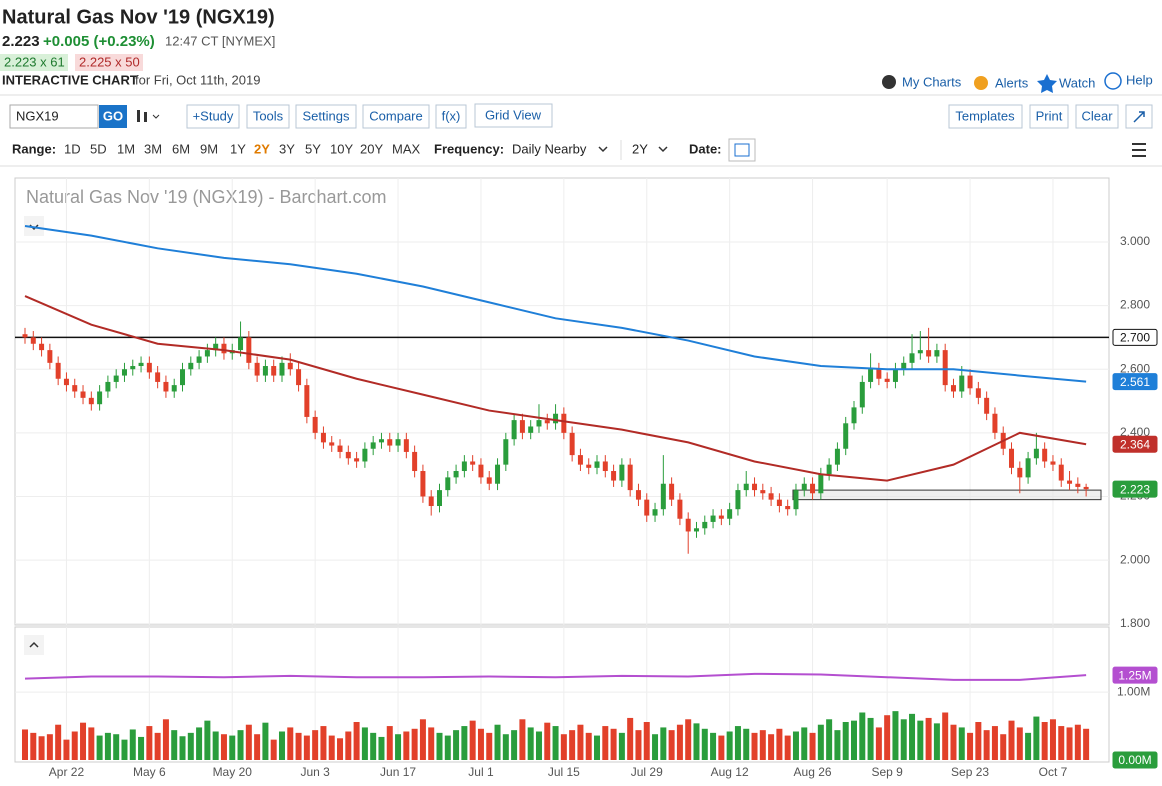  Describe the element at coordinates (209, 148) in the screenshot. I see `range-option: 9M` at that location.